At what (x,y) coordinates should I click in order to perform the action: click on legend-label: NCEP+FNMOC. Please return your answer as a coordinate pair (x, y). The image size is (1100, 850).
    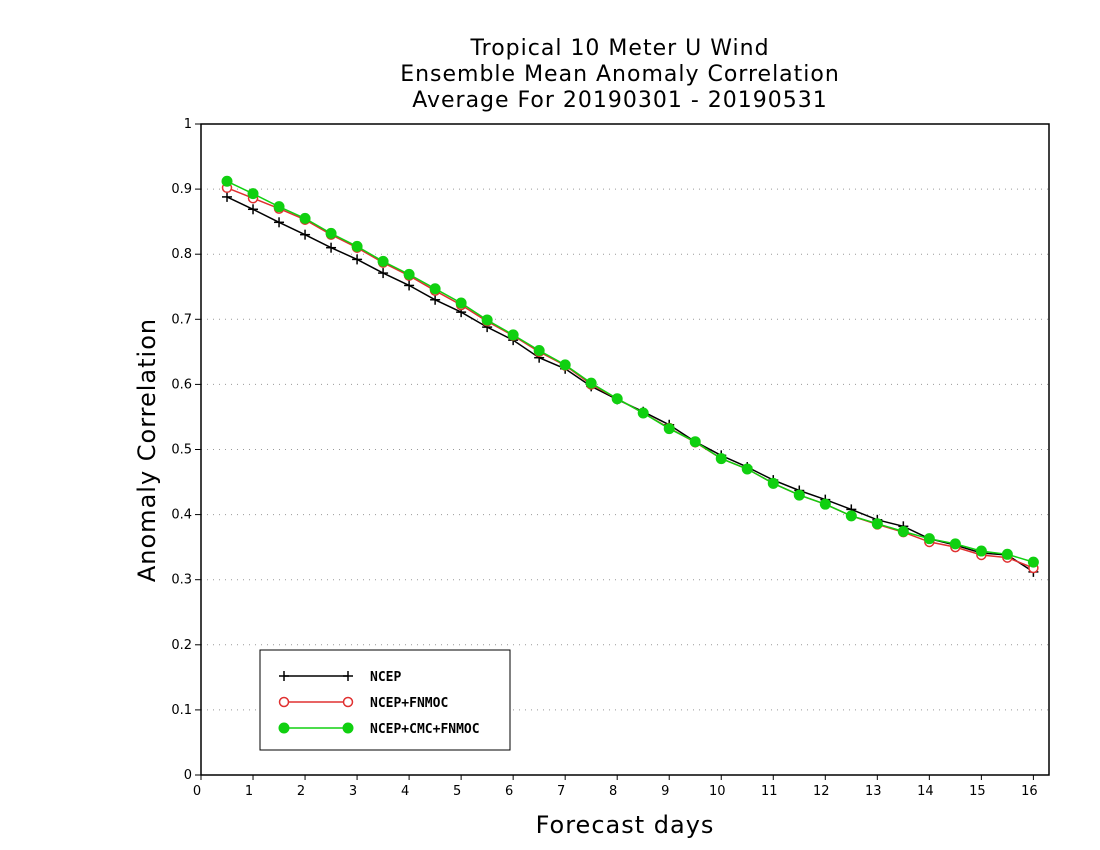
    Looking at the image, I should click on (409, 703).